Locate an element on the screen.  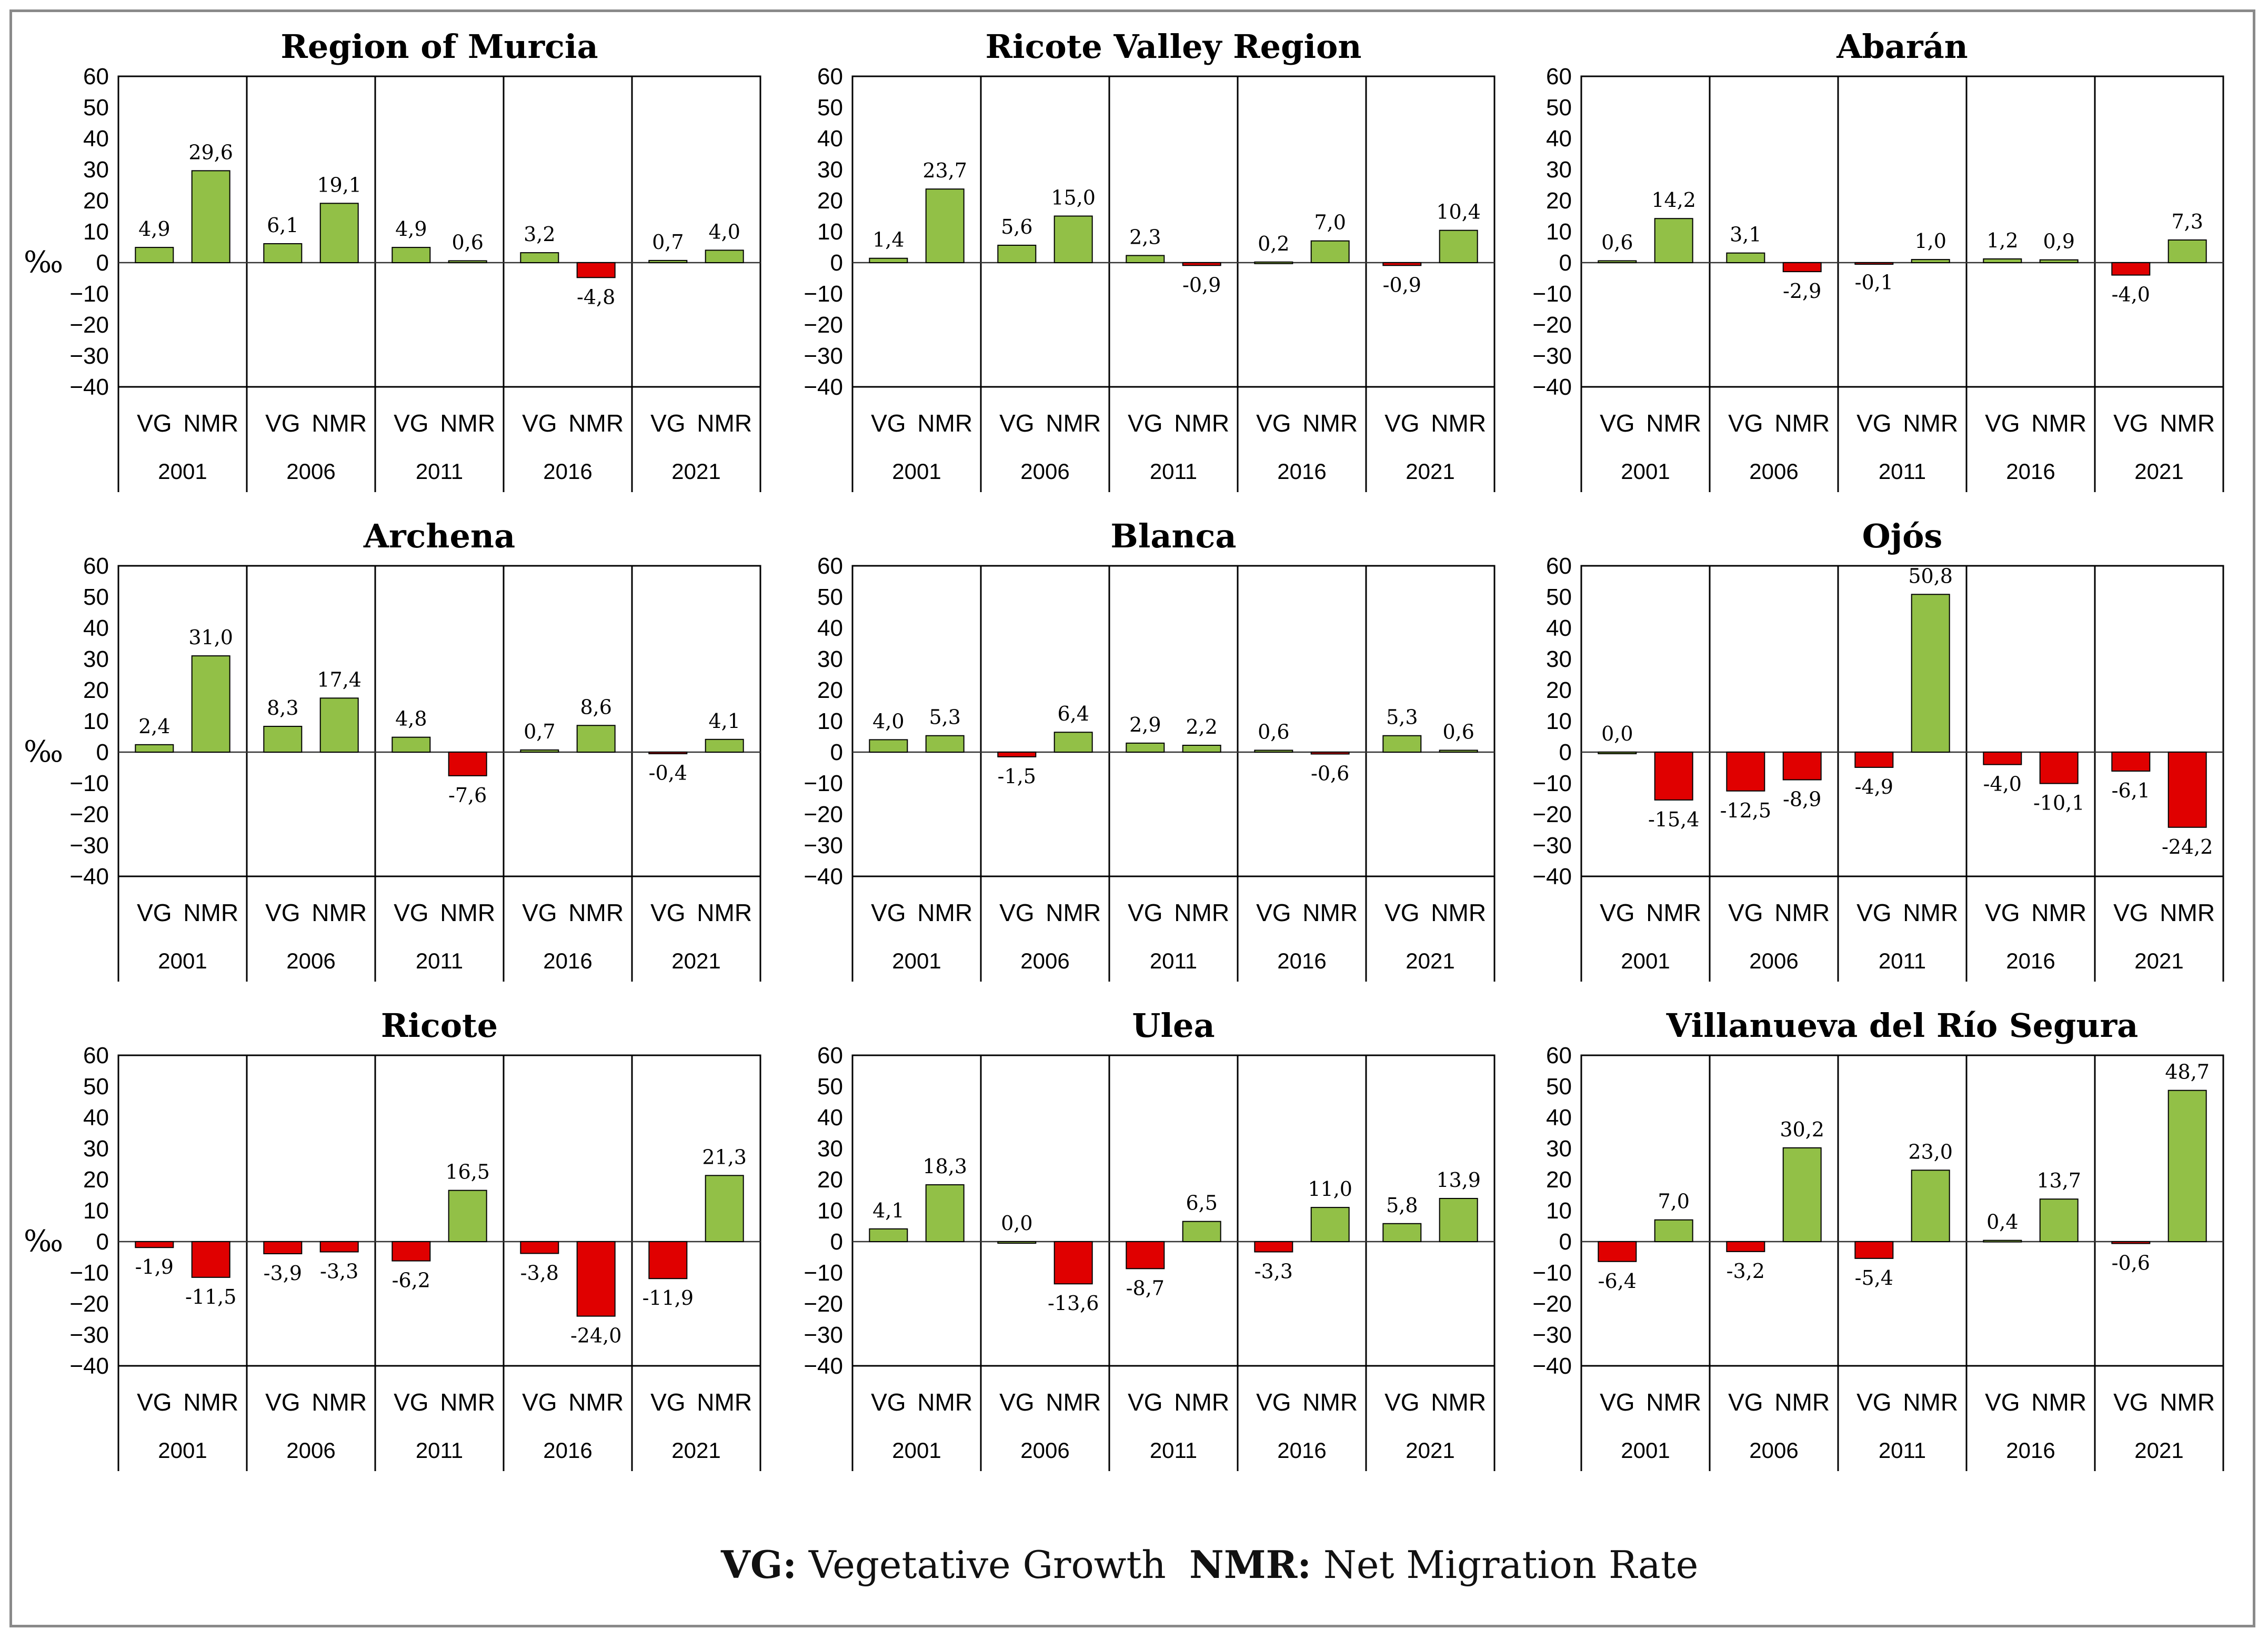
data-label: 8,6 is located at coordinates (595, 707).